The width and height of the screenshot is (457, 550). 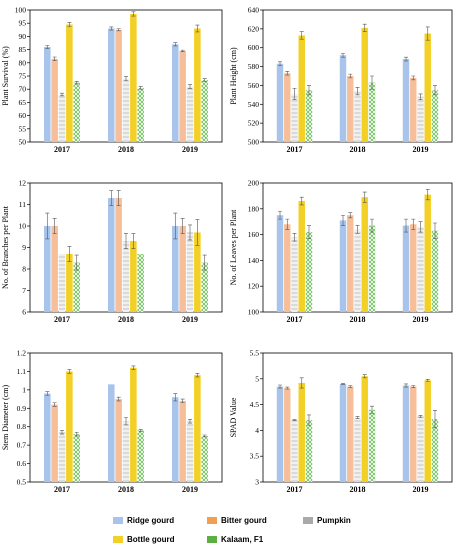 What do you see at coordinates (254, 208) in the screenshot?
I see `y-tick-label: 180` at bounding box center [254, 208].